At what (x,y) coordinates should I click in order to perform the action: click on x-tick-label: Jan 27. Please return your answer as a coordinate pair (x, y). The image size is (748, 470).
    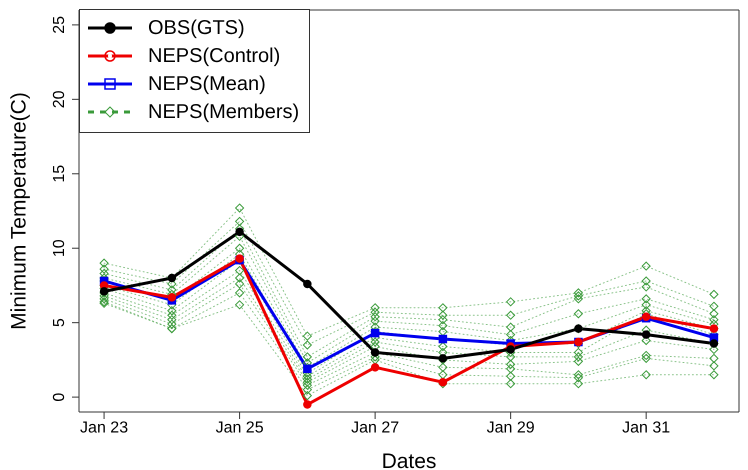
    Looking at the image, I should click on (375, 427).